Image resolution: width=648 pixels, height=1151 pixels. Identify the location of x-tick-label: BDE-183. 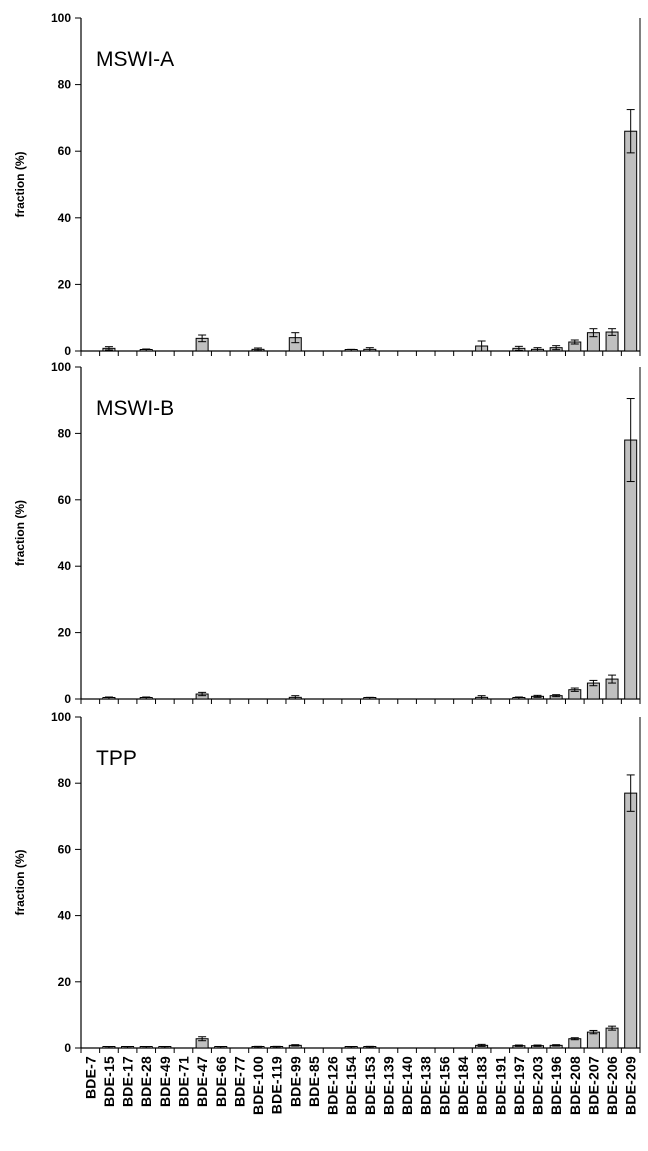
(482, 1085).